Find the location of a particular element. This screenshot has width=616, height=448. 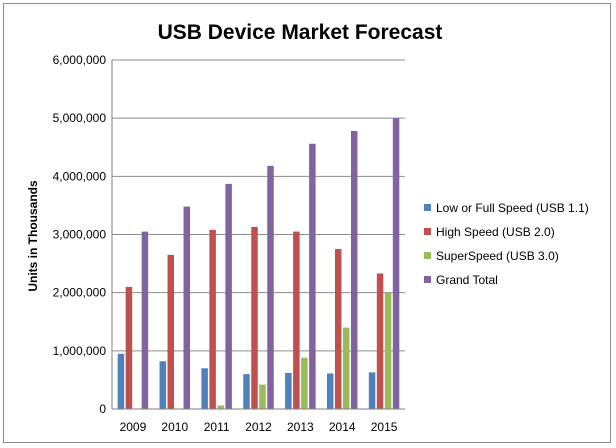

x-tick-label: 2009 is located at coordinates (133, 427).